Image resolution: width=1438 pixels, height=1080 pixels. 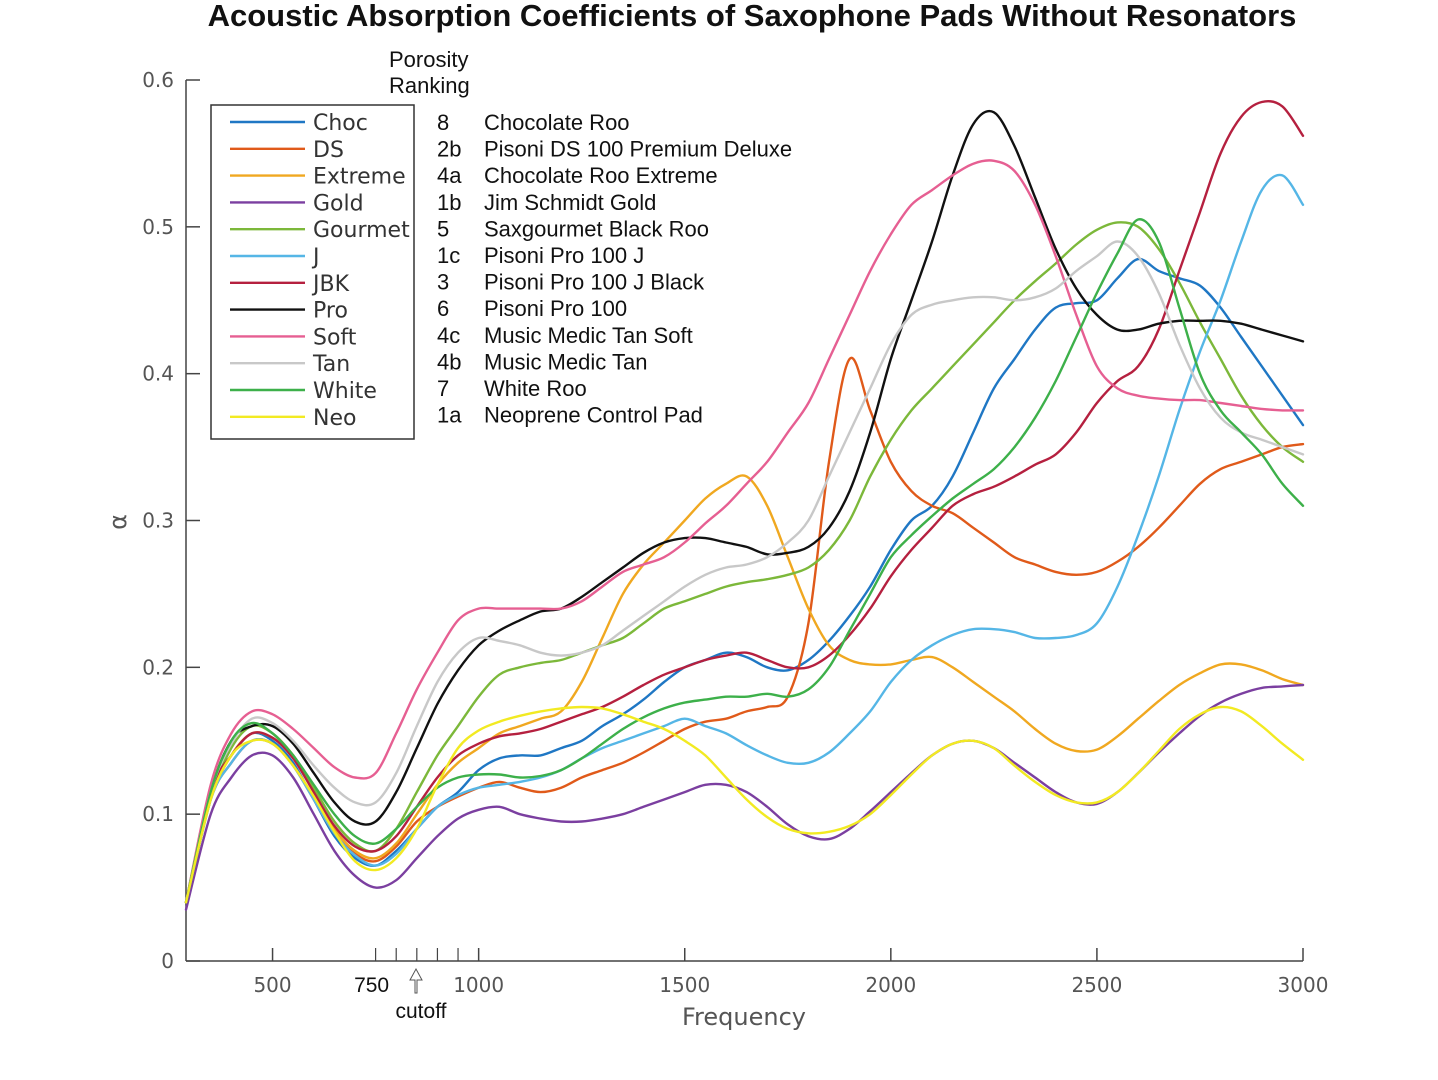 I want to click on legend-label-jbk: JBK, so click(x=330, y=284).